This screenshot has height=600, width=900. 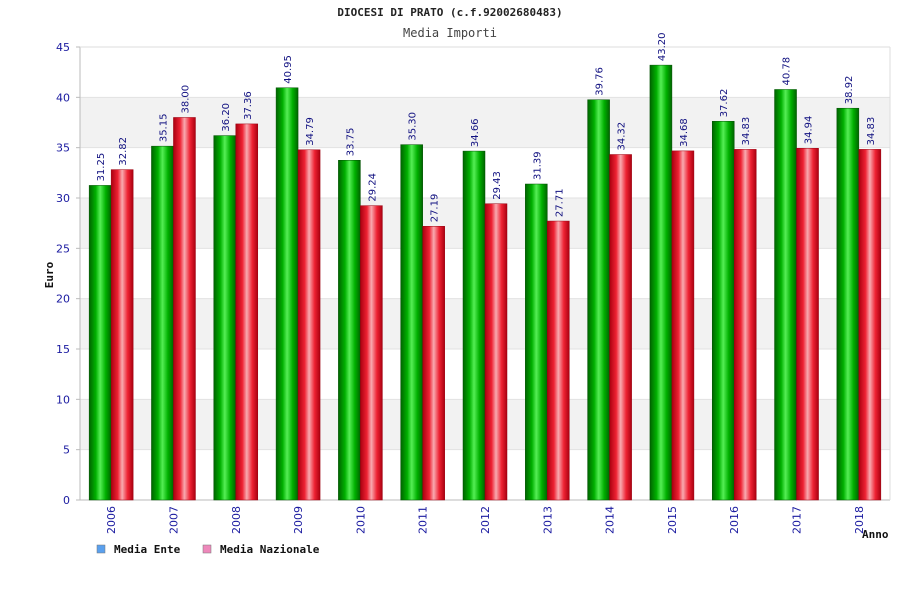 What do you see at coordinates (485, 122) in the screenshot?
I see `grid-band` at bounding box center [485, 122].